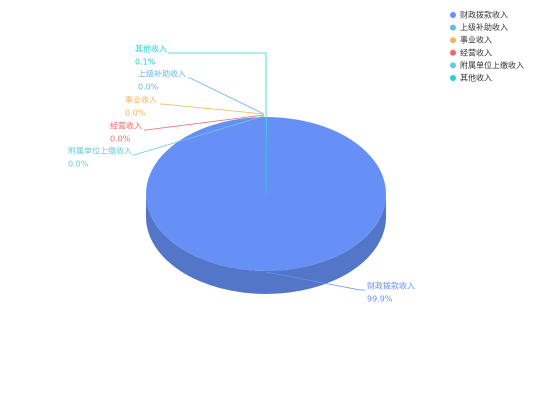 The width and height of the screenshot is (534, 401). Describe the element at coordinates (151, 49) in the screenshot. I see `slice-label: 其他收入` at that location.